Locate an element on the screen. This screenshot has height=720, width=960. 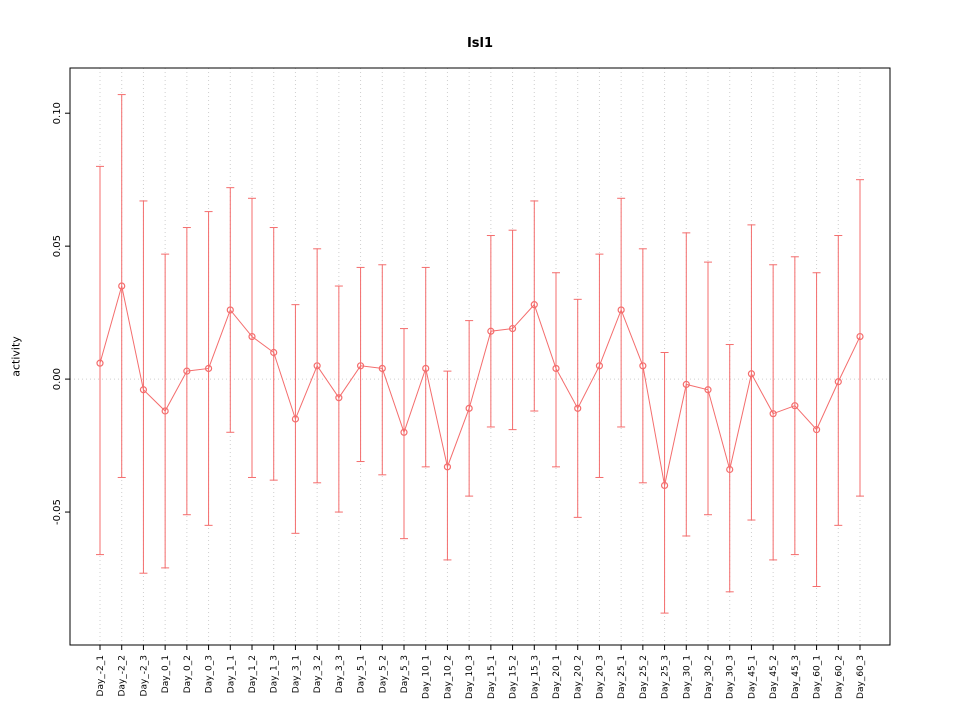
svg-text: Day_0_1 is located at coordinates (166, 674).